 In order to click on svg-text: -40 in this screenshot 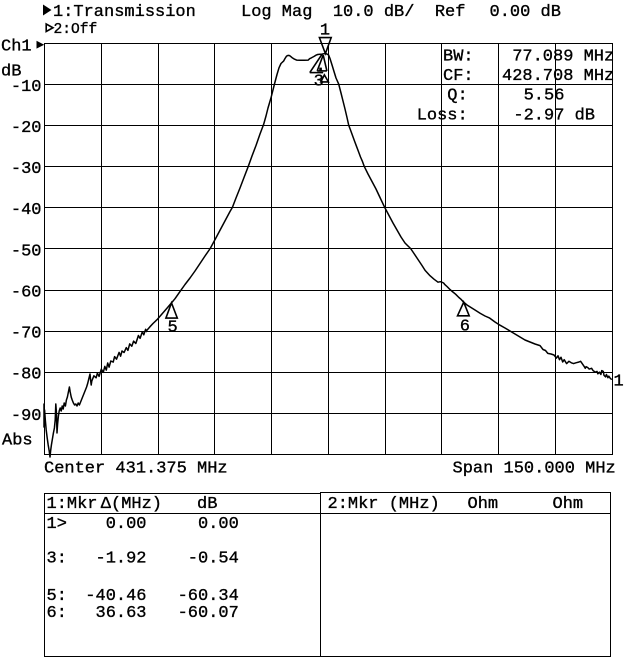, I will do `click(26, 210)`.